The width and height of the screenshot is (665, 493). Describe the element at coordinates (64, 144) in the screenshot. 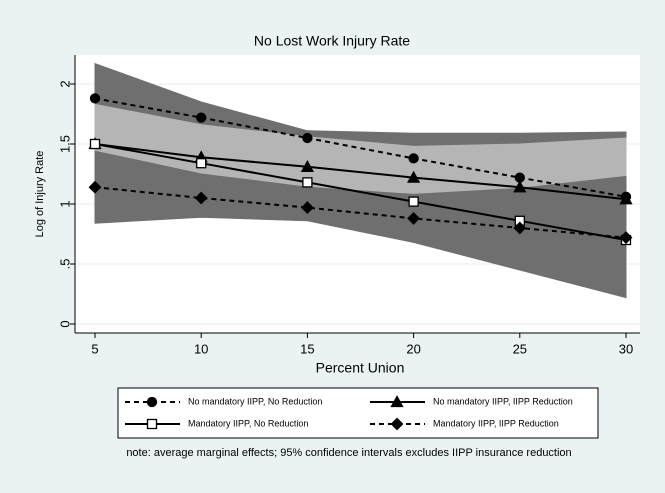

I see `y-tick-label: 1.5` at that location.